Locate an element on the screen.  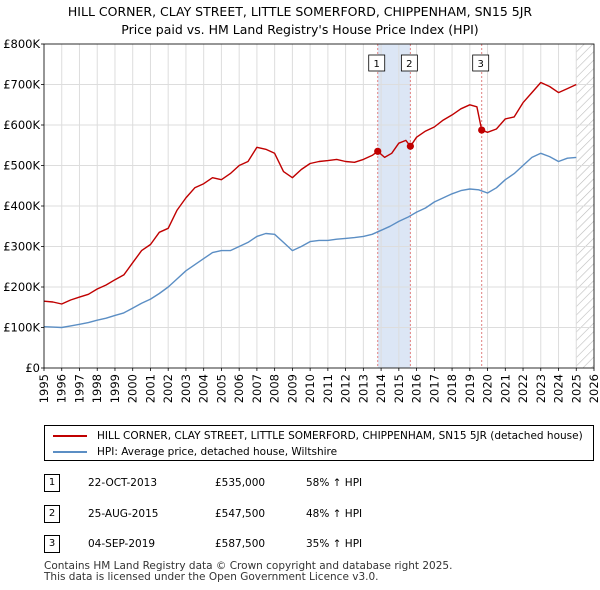
y-tick-label: £800K is located at coordinates (21, 44).